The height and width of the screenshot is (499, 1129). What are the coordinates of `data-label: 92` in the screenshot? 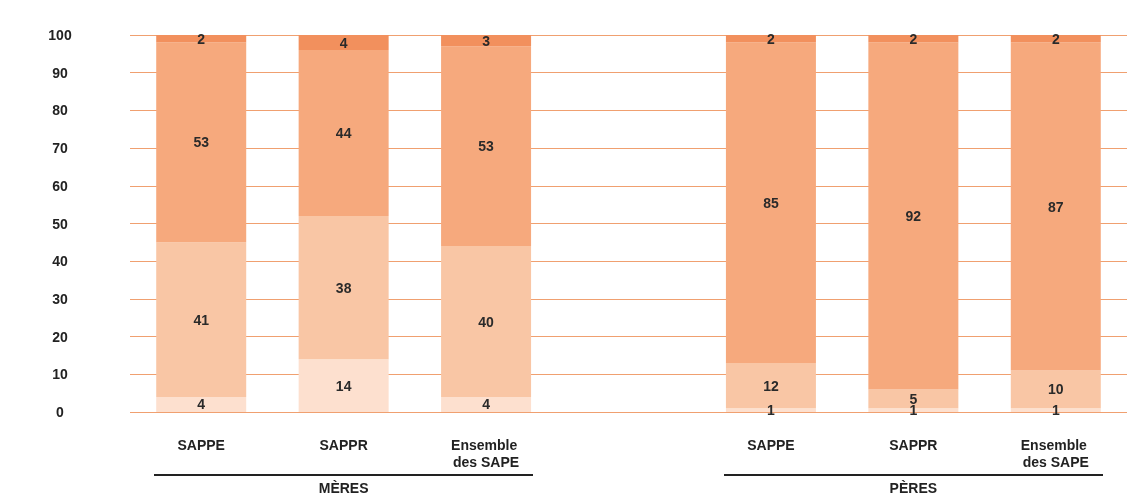 It's located at (913, 215).